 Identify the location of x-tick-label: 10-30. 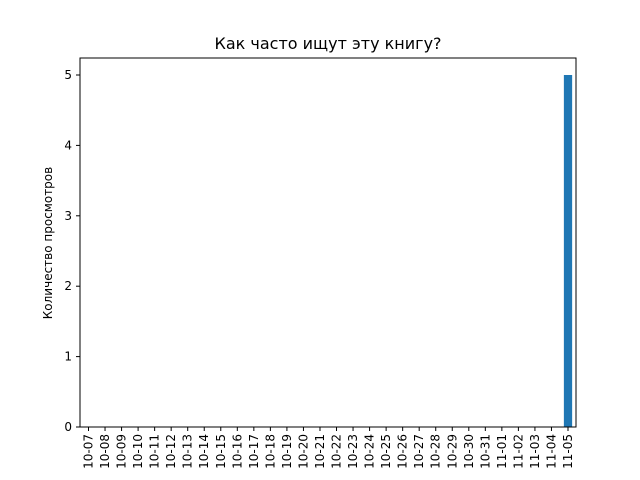
(469, 451).